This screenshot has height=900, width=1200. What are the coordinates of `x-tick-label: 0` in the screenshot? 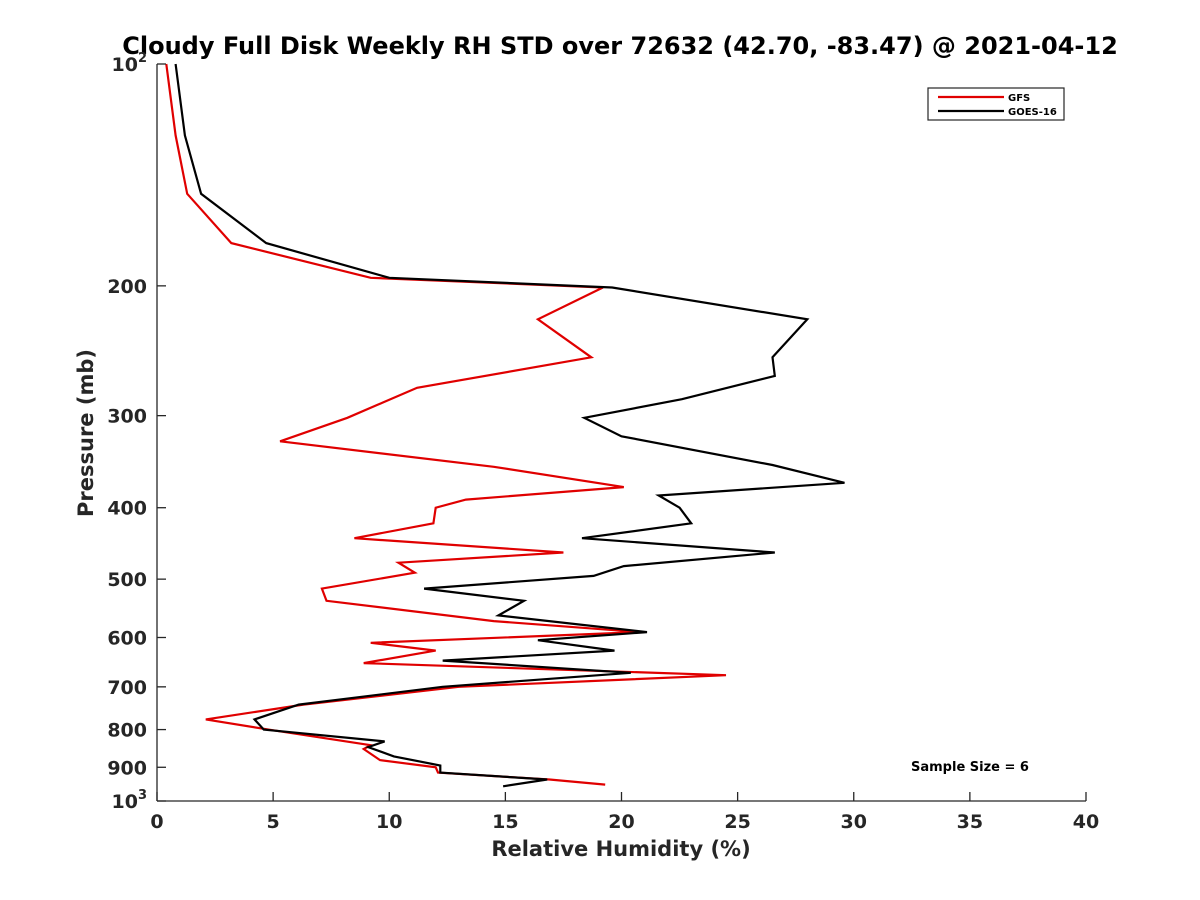 It's located at (156, 822).